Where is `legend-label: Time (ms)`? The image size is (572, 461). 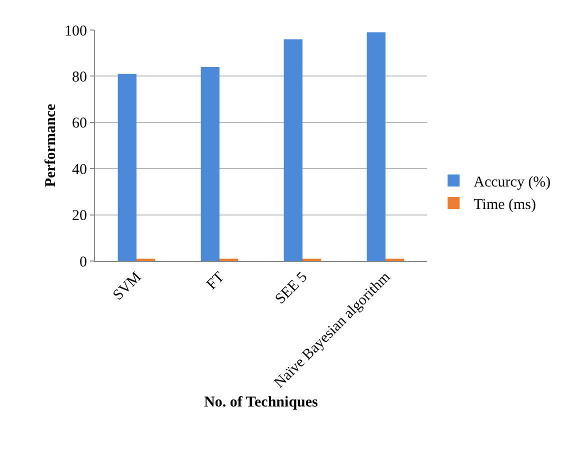
legend-label: Time (ms) is located at coordinates (505, 204).